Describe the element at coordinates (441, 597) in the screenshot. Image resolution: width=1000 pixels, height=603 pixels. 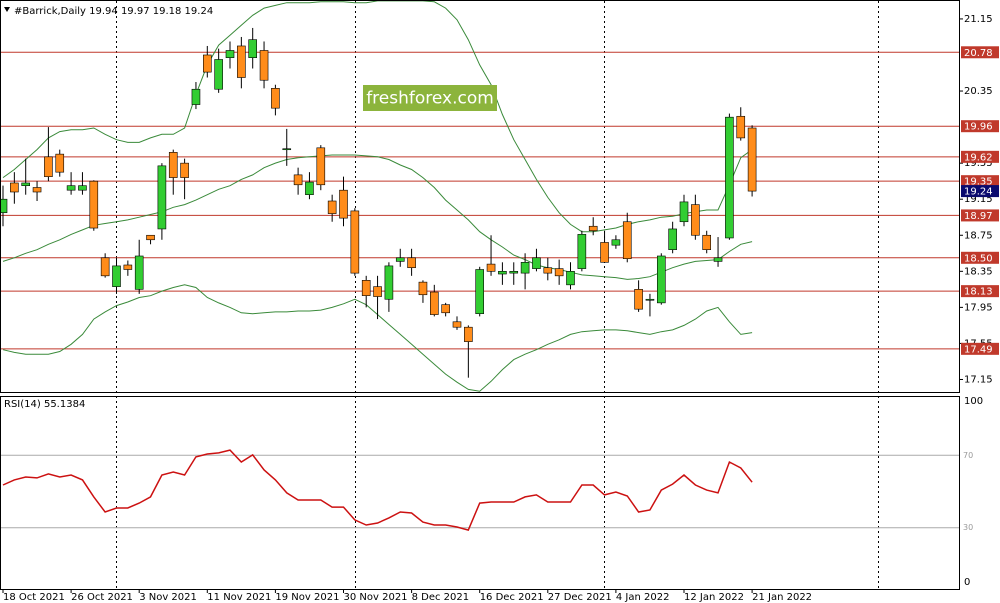
I see `x-tick-label: 8 Dec 2021` at that location.